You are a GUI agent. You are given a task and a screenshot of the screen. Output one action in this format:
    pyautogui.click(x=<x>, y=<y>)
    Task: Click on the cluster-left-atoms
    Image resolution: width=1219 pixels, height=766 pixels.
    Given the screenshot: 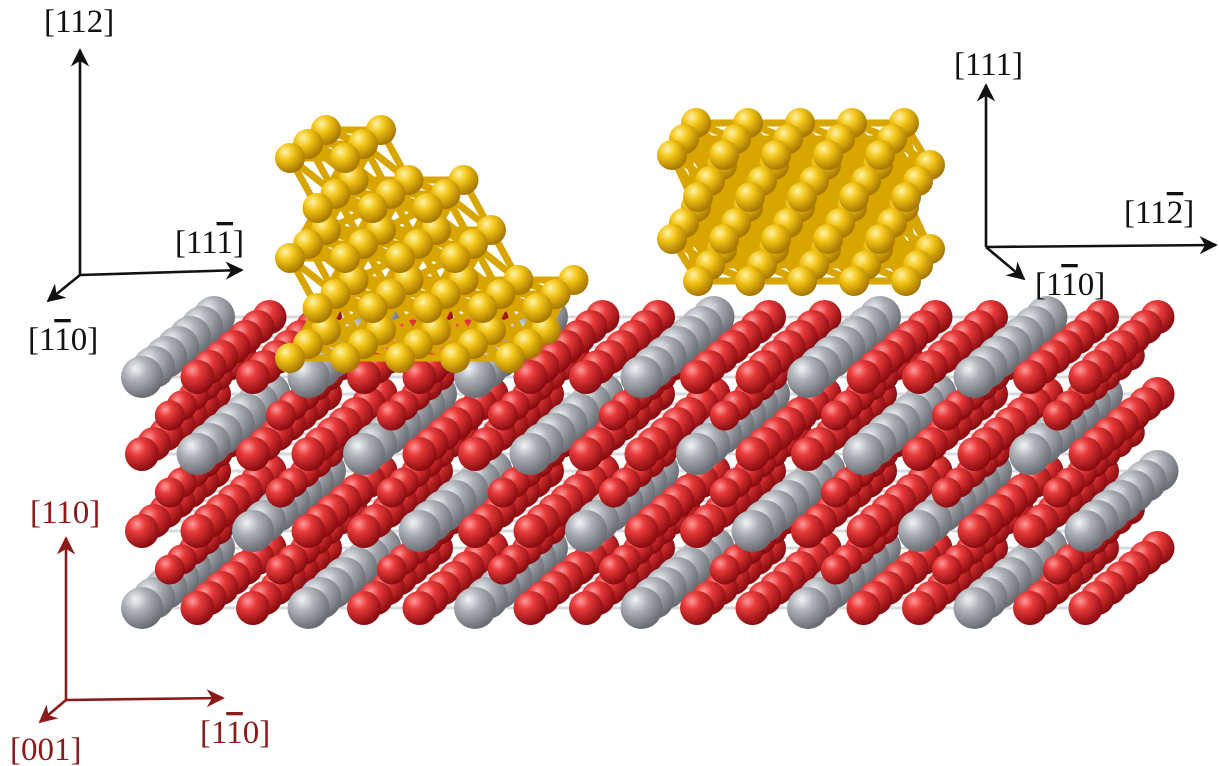 What is the action you would take?
    pyautogui.click(x=432, y=244)
    